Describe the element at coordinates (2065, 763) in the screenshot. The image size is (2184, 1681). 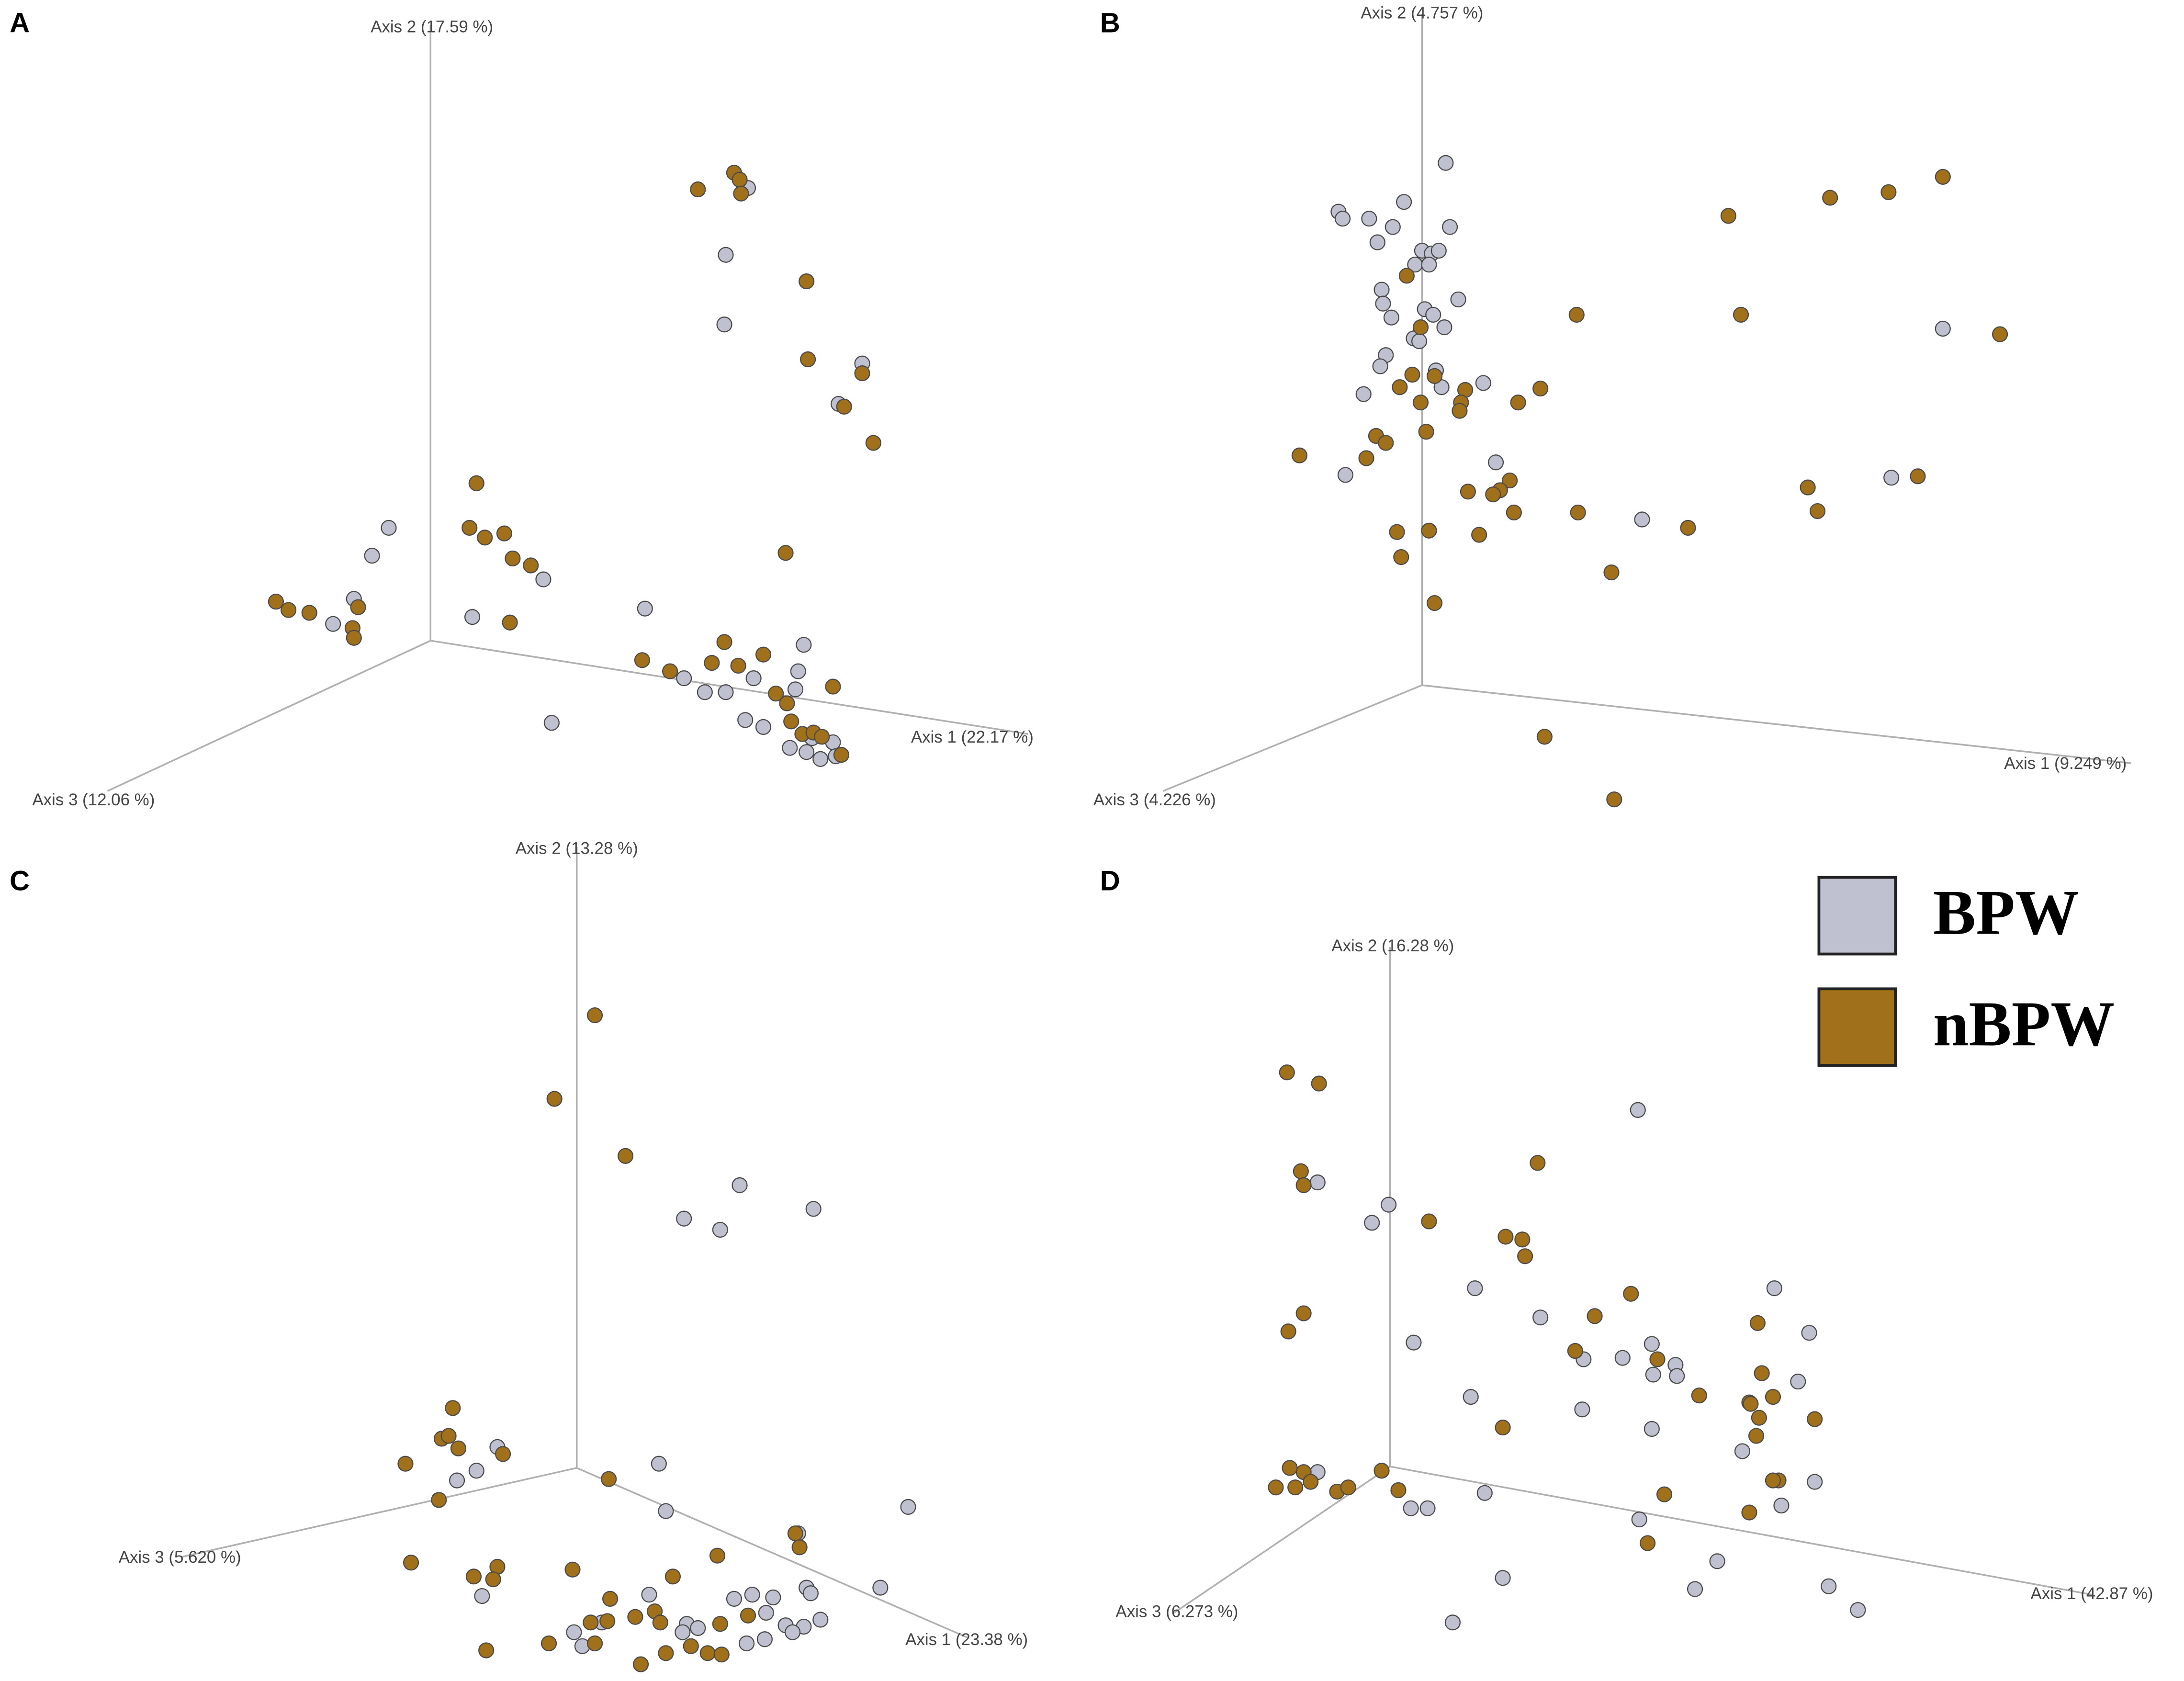
I see `axis-label: Axis 1 (9.249 %)` at that location.